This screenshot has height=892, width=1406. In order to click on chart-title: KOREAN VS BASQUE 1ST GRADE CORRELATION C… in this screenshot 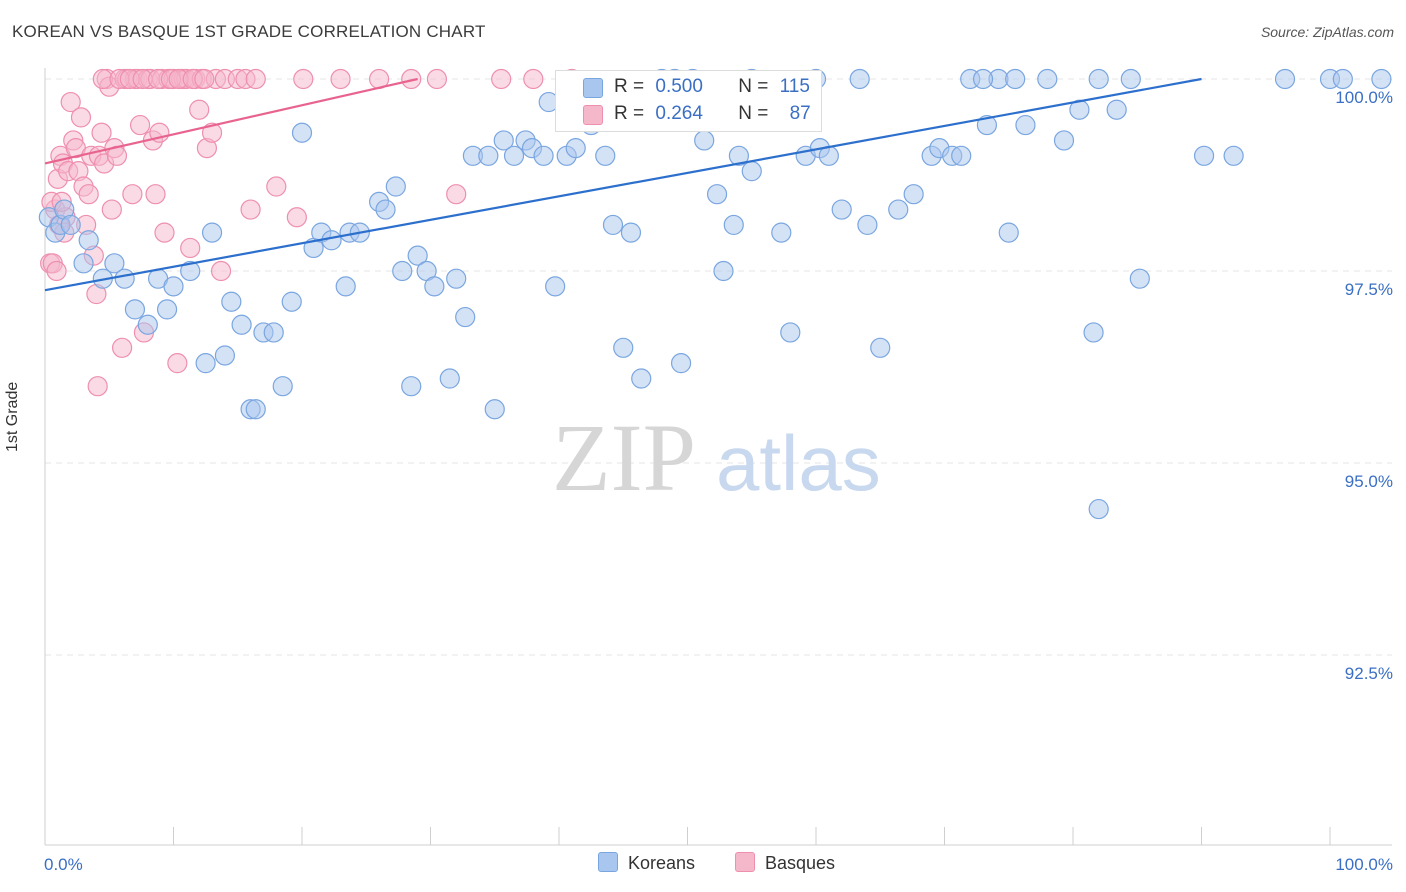, I will do `click(249, 31)`.